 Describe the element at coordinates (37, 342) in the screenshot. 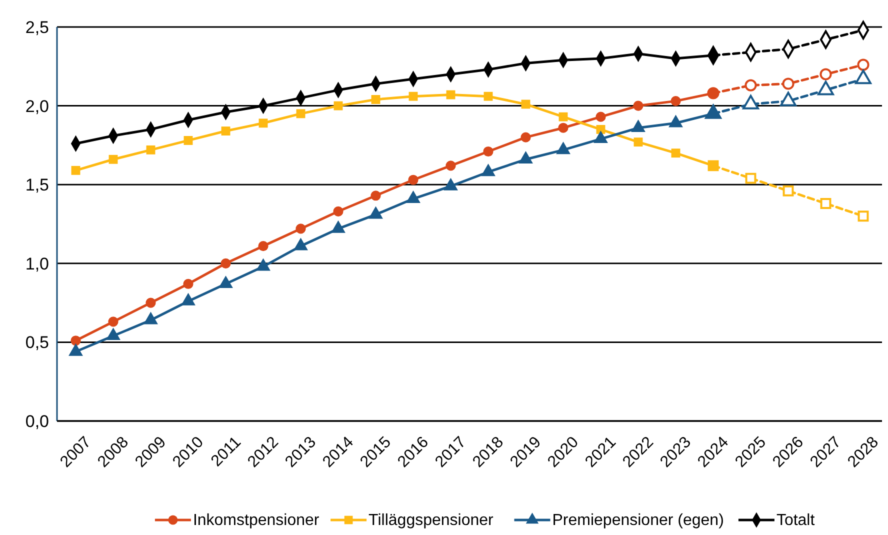

I see `y-tick-label: 0,5` at that location.